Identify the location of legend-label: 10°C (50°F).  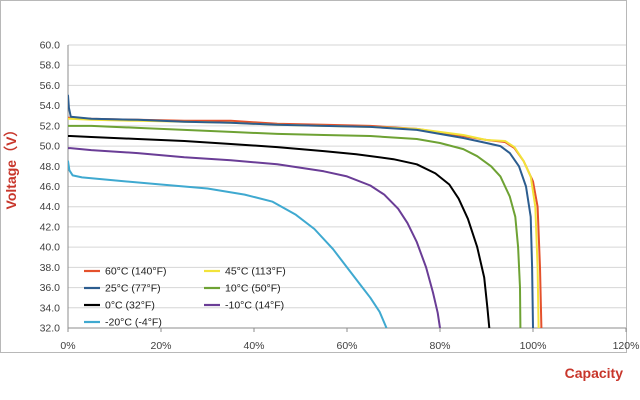
(253, 289).